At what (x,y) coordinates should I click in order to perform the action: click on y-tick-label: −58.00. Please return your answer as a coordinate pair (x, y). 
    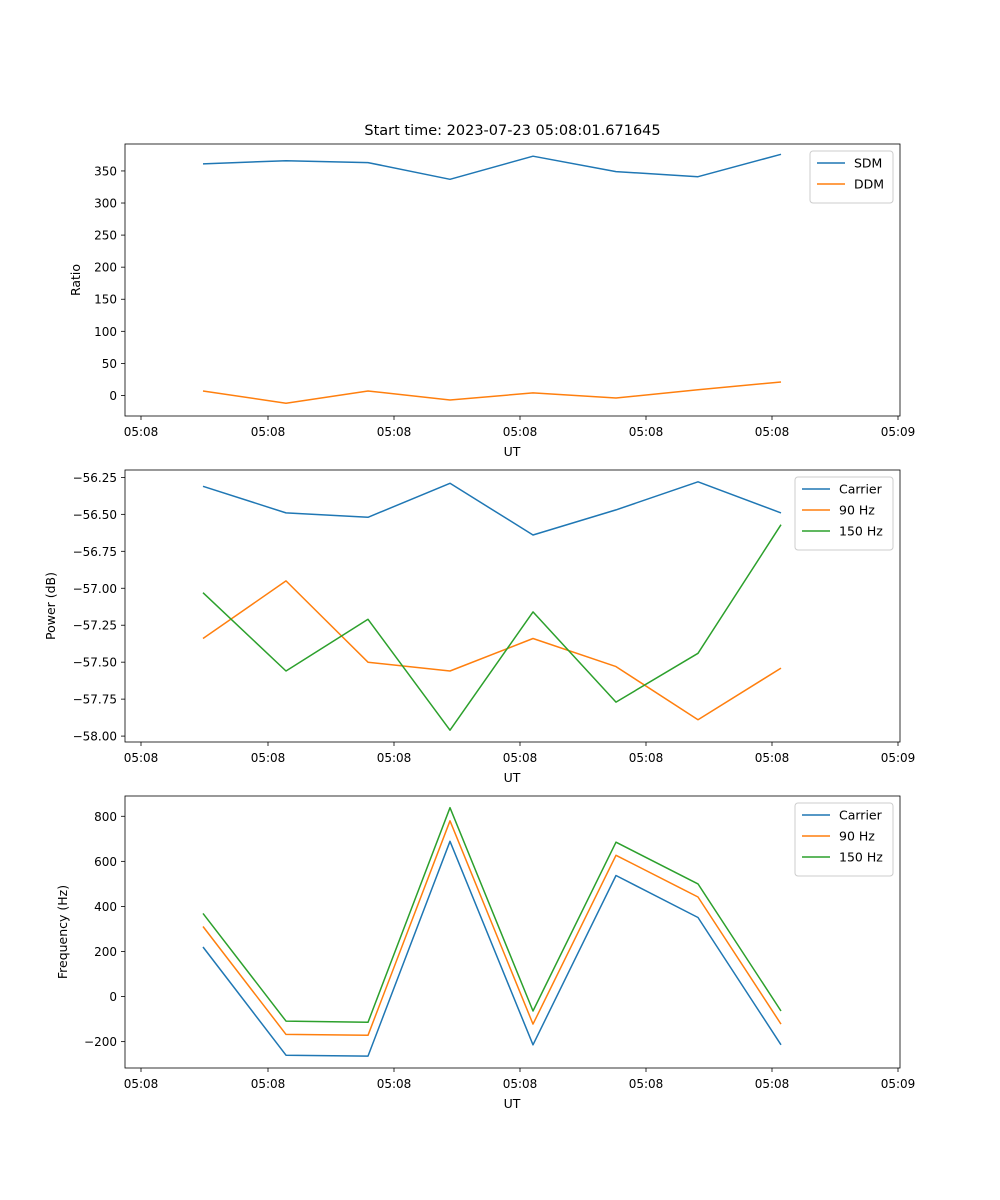
    Looking at the image, I should click on (95, 737).